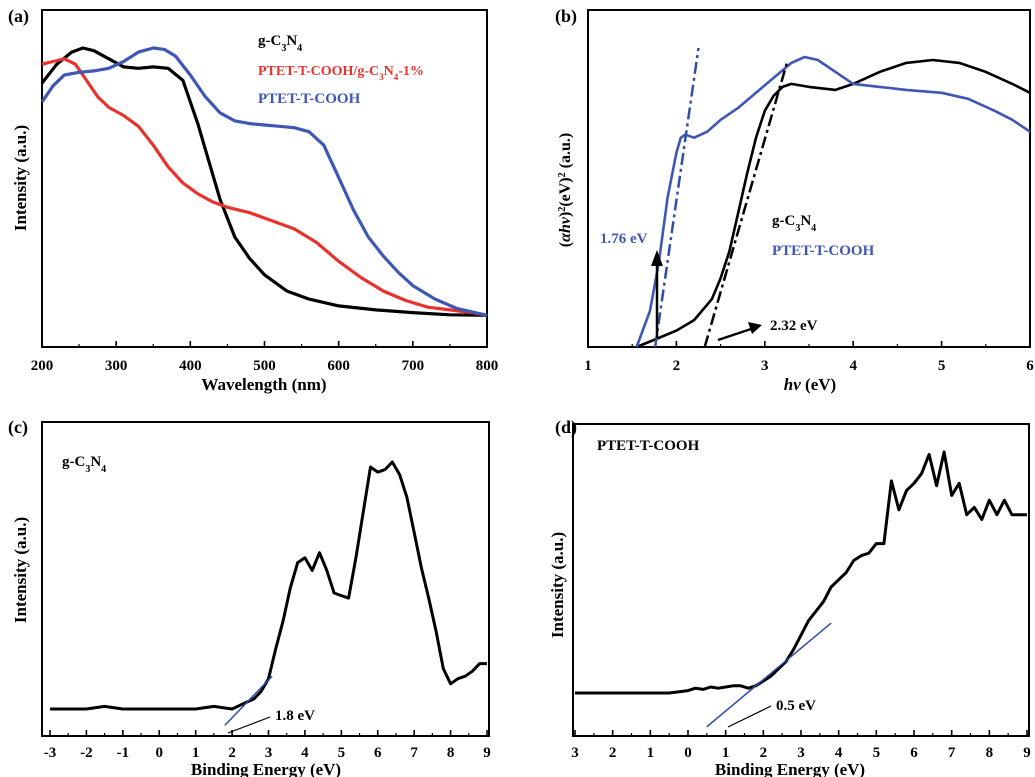 Image resolution: width=1035 pixels, height=777 pixels. I want to click on panel-d-xlabel: Binding Energy (eV), so click(790, 768).